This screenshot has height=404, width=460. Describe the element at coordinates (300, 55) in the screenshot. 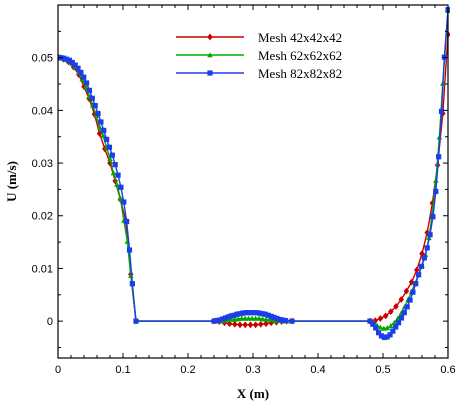

I see `legend-label-62: Mesh 62x62x62` at that location.